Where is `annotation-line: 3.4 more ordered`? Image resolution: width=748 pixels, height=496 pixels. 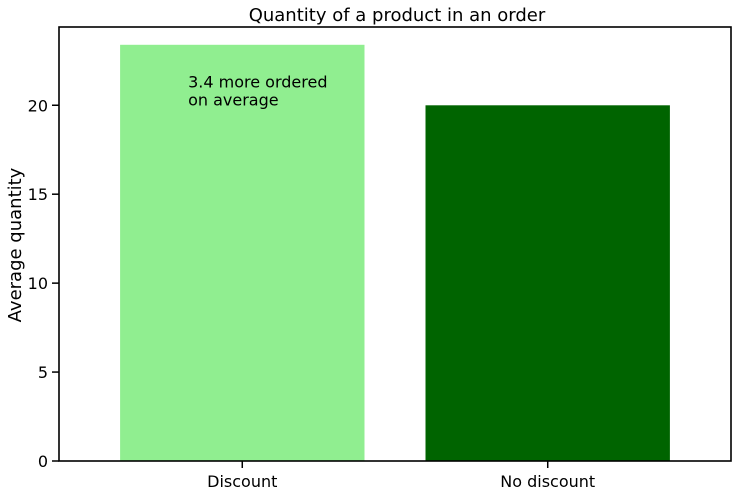
annotation-line: 3.4 more ordered is located at coordinates (257, 81).